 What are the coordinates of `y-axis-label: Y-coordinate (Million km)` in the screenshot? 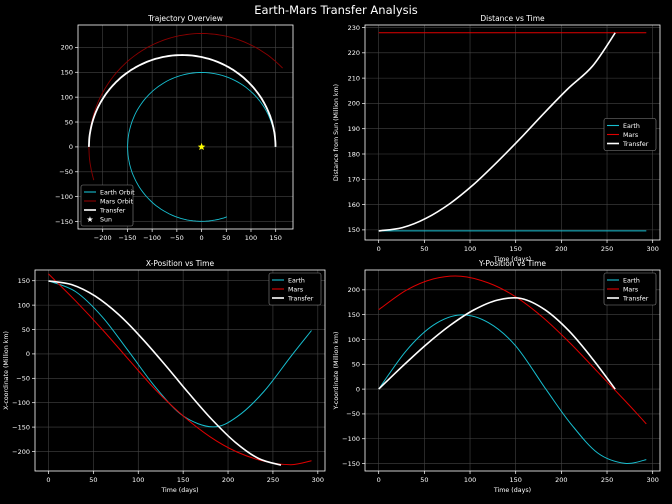 It's located at (336, 371).